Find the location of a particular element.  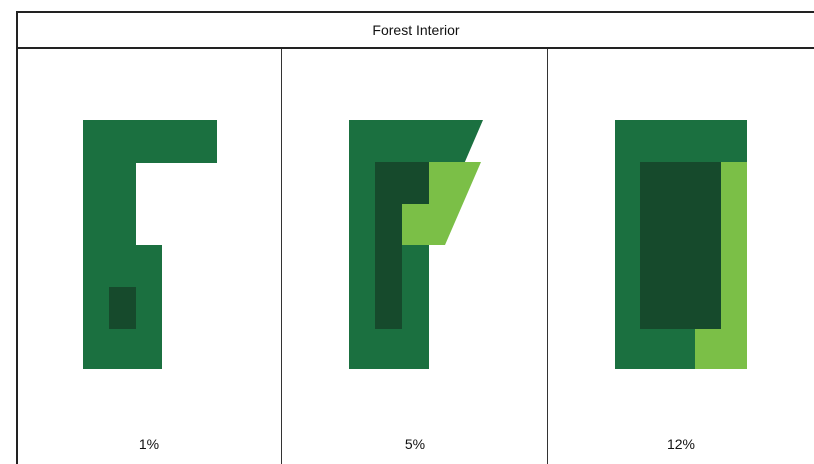

panel-3-label: 12% is located at coordinates (681, 444).